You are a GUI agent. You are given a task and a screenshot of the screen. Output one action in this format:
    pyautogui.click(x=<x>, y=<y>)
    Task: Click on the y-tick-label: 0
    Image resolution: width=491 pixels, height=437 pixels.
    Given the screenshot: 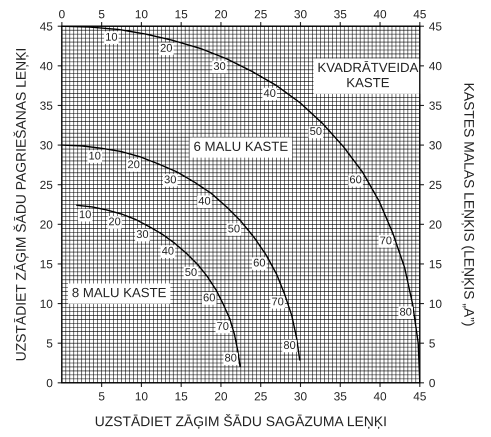 What is the action you would take?
    pyautogui.click(x=49, y=383)
    